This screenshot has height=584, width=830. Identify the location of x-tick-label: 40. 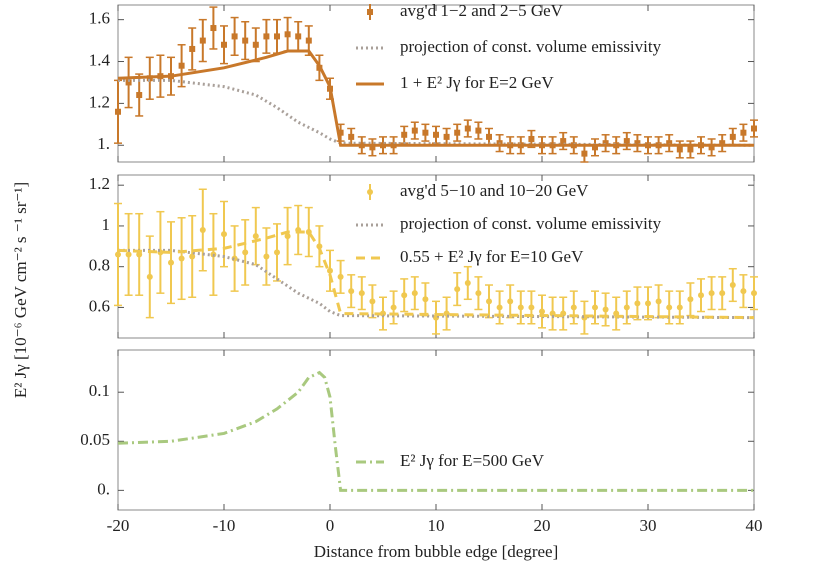
(754, 525).